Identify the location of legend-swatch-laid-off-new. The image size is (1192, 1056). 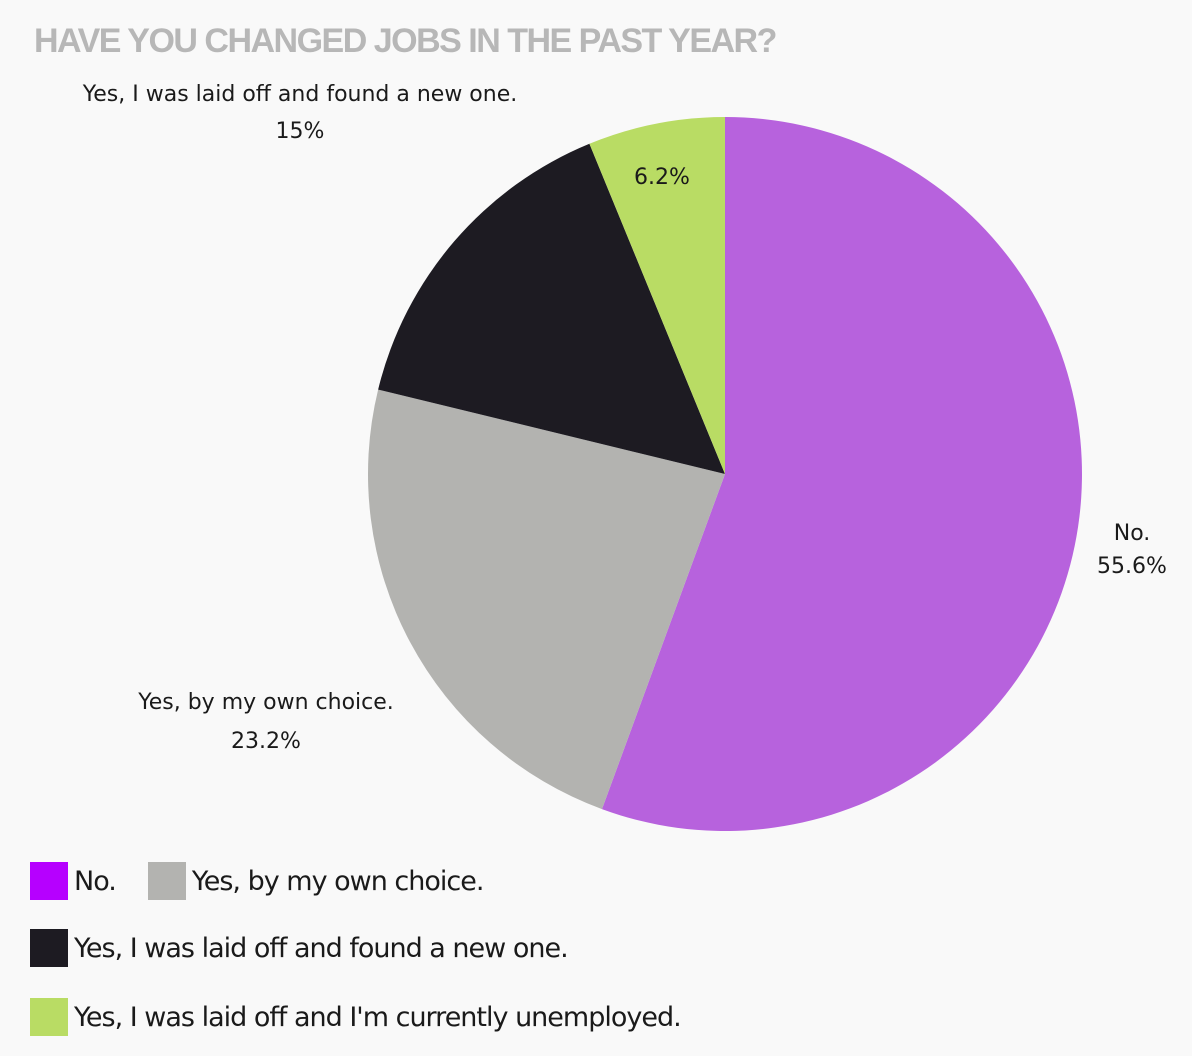
(49, 948).